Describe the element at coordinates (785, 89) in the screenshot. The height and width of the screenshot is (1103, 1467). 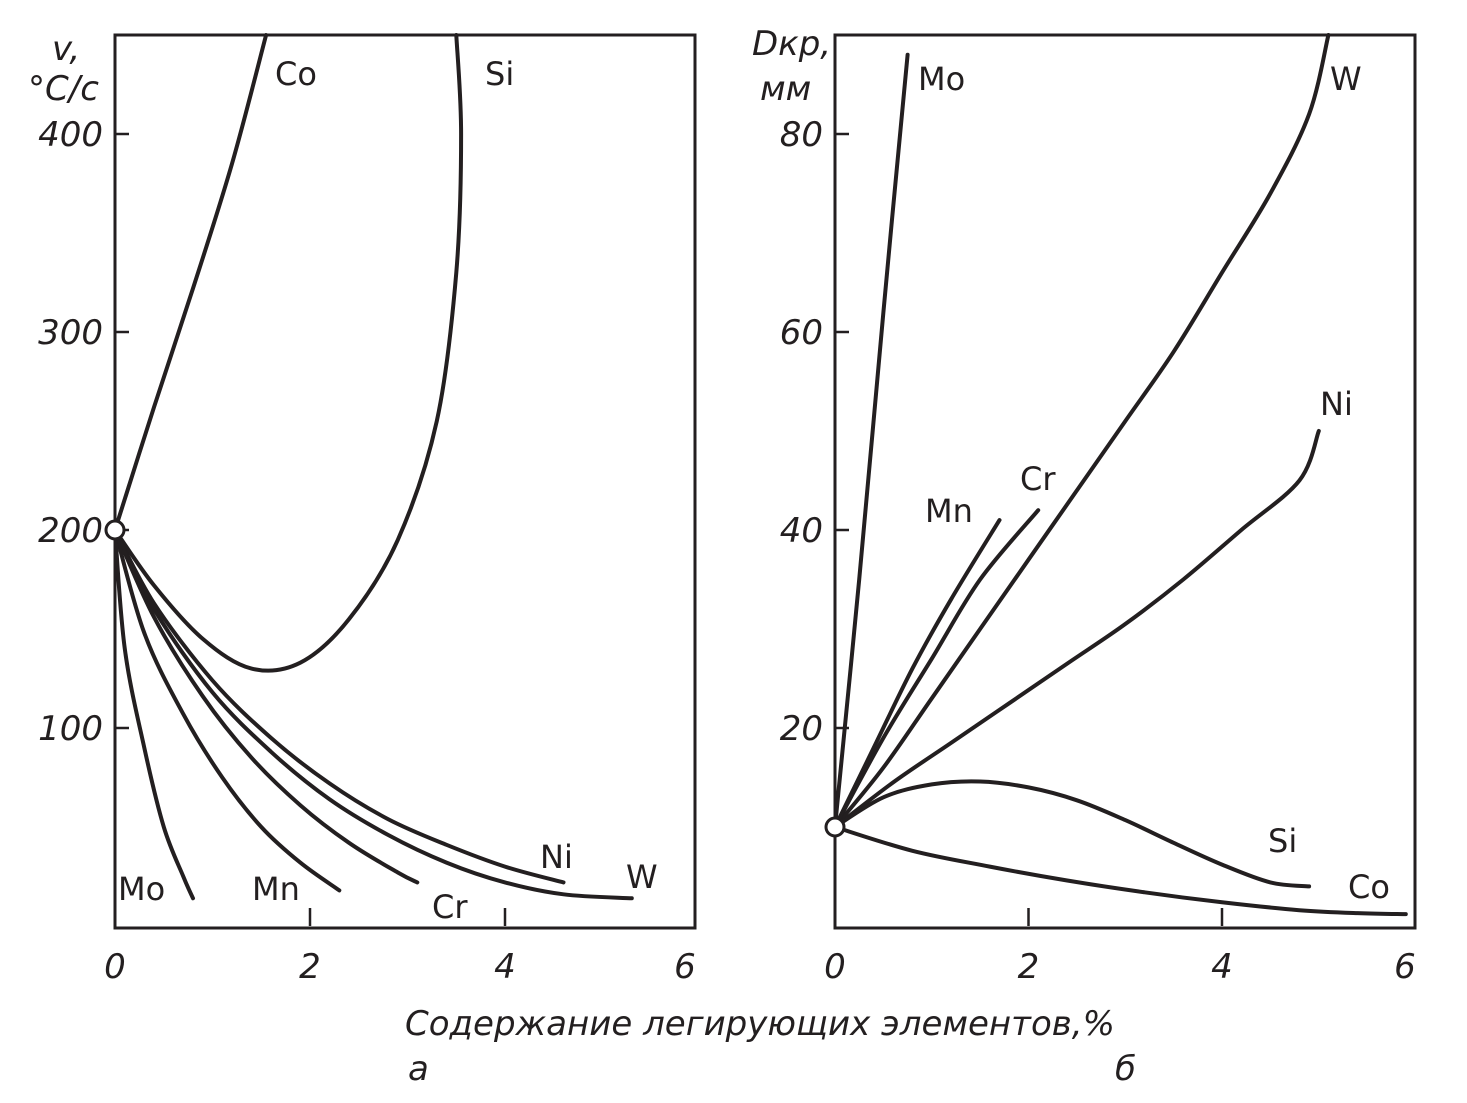
I see `panel-b-ylabel-line2: мм` at that location.